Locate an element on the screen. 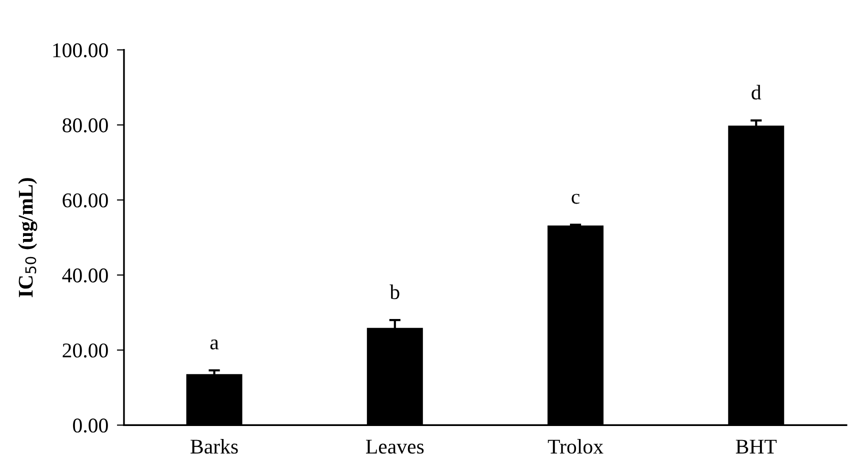  x-tick-label: Trolox is located at coordinates (576, 446).